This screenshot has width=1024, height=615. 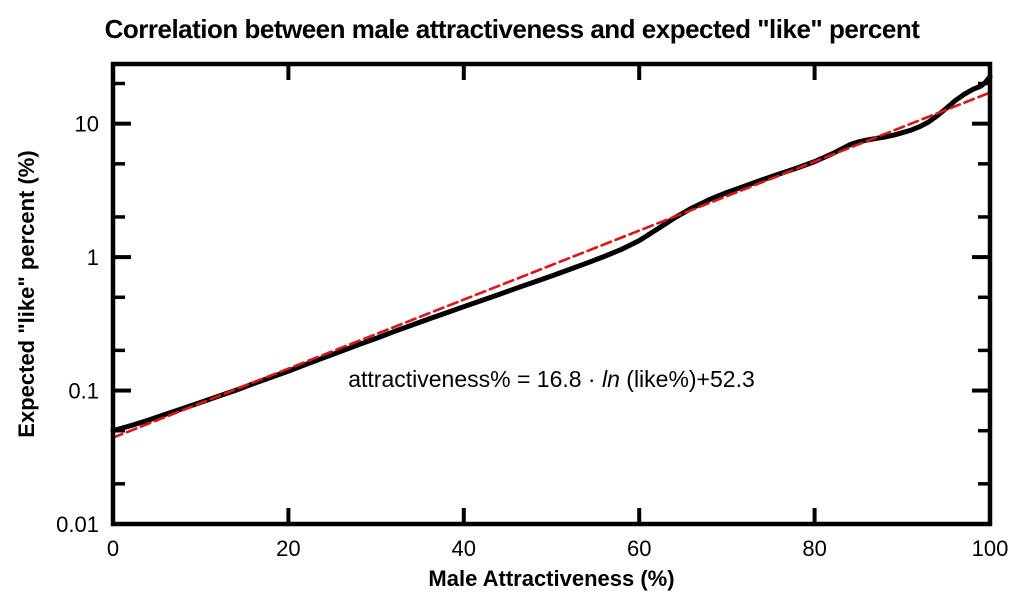 I want to click on equation-prefix: attractiveness% = 16.8 ·, so click(x=475, y=379).